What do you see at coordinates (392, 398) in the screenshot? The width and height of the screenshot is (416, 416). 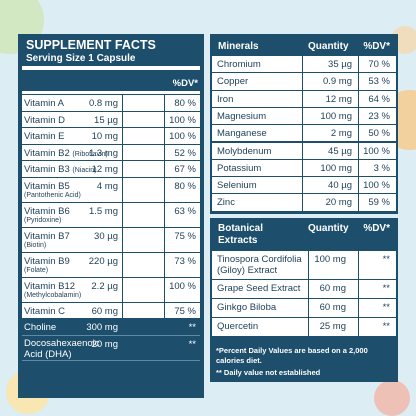 I see `berry-decoration` at bounding box center [392, 398].